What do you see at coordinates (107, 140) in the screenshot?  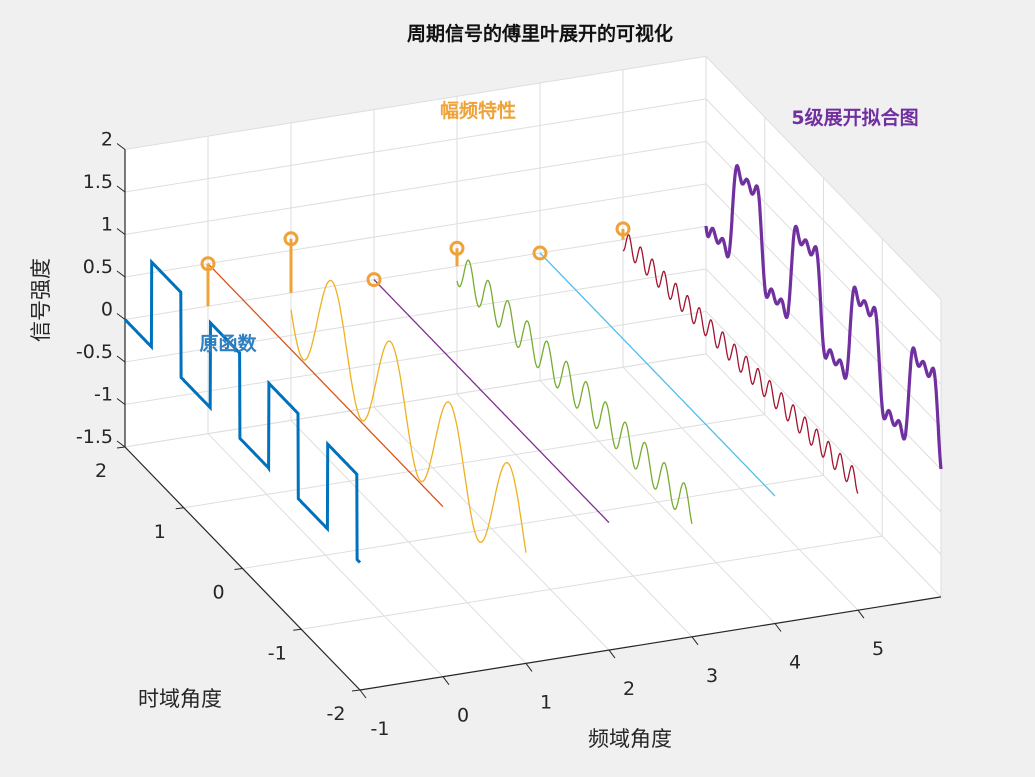 I see `z-tick-label: 2` at bounding box center [107, 140].